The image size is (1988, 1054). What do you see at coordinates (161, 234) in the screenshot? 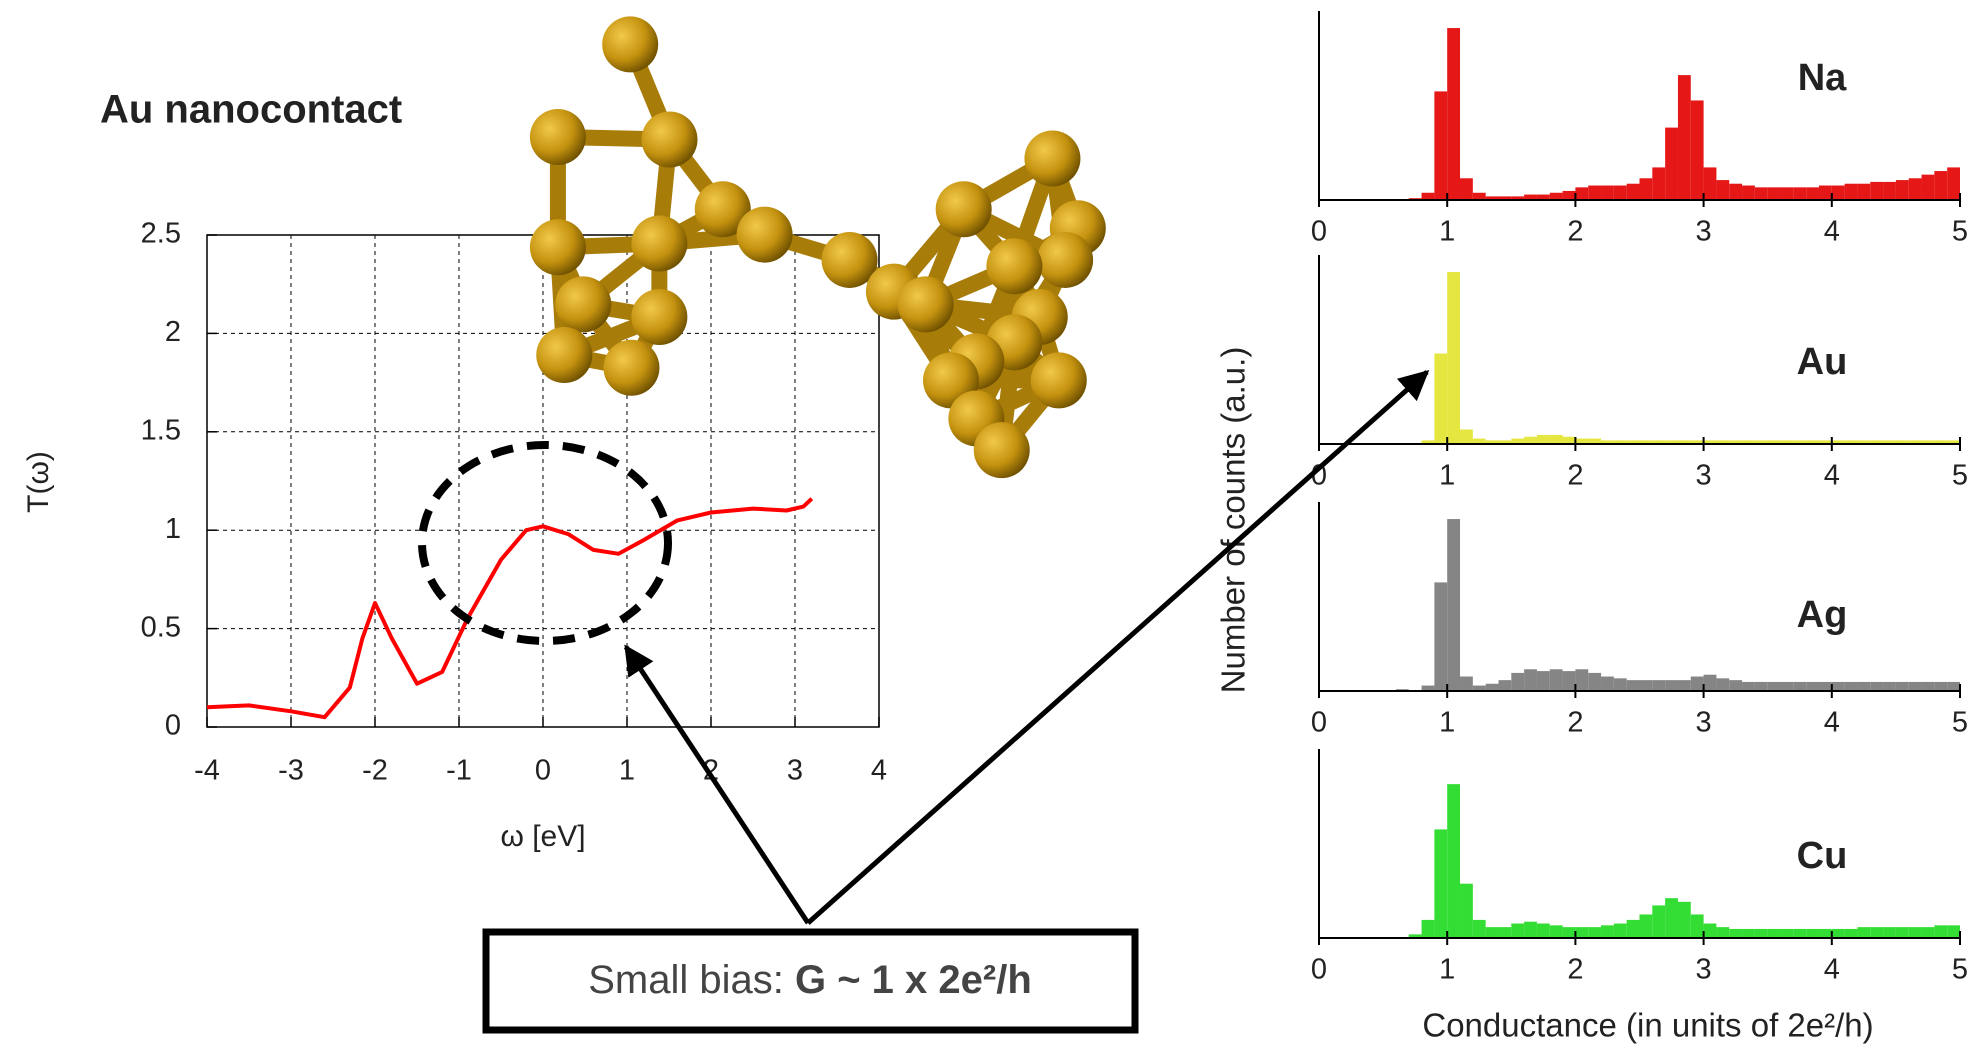
I see `y-tick-label: 2.5` at bounding box center [161, 234].